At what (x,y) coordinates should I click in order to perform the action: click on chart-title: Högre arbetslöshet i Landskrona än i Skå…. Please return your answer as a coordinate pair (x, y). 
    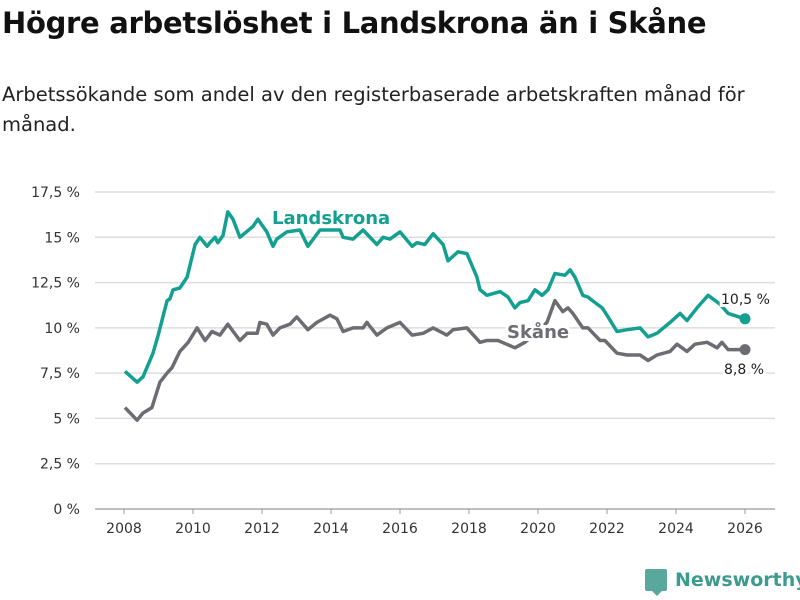
    Looking at the image, I should click on (354, 23).